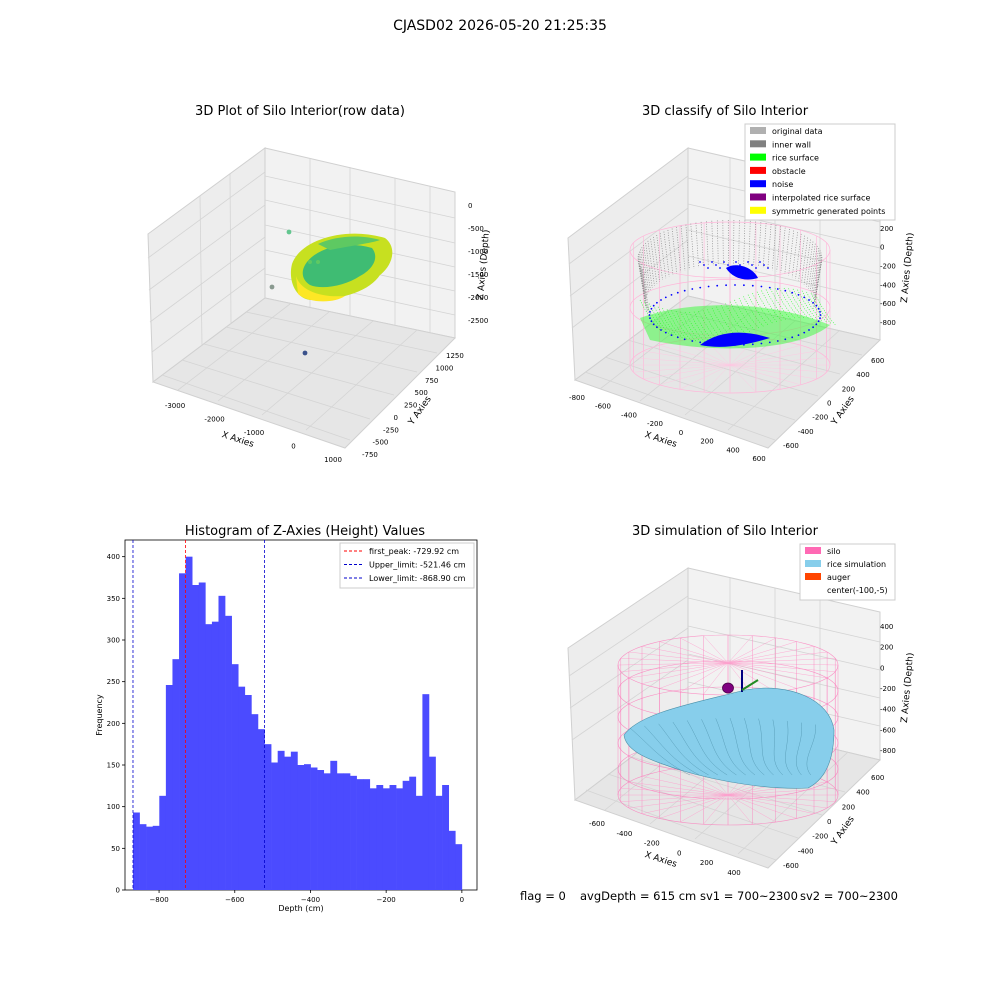 The height and width of the screenshot is (1000, 1000). What do you see at coordinates (113, 766) in the screenshot?
I see `histogram-ytick-label: 150` at bounding box center [113, 766].